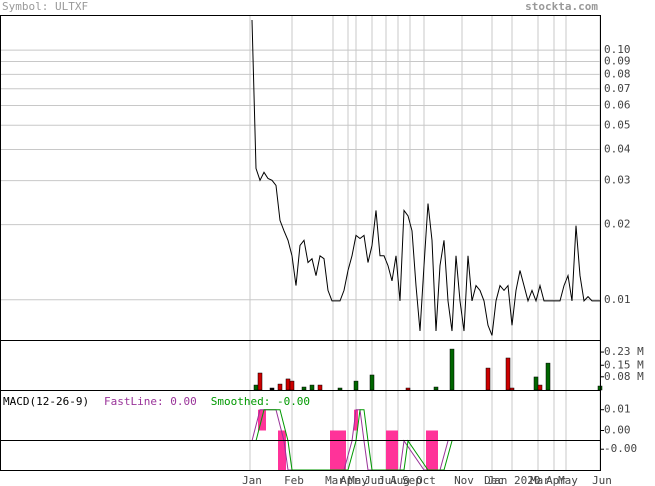 This screenshot has width=655, height=486. What do you see at coordinates (617, 61) in the screenshot?
I see `y-tick-label: 0.09` at bounding box center [617, 61].